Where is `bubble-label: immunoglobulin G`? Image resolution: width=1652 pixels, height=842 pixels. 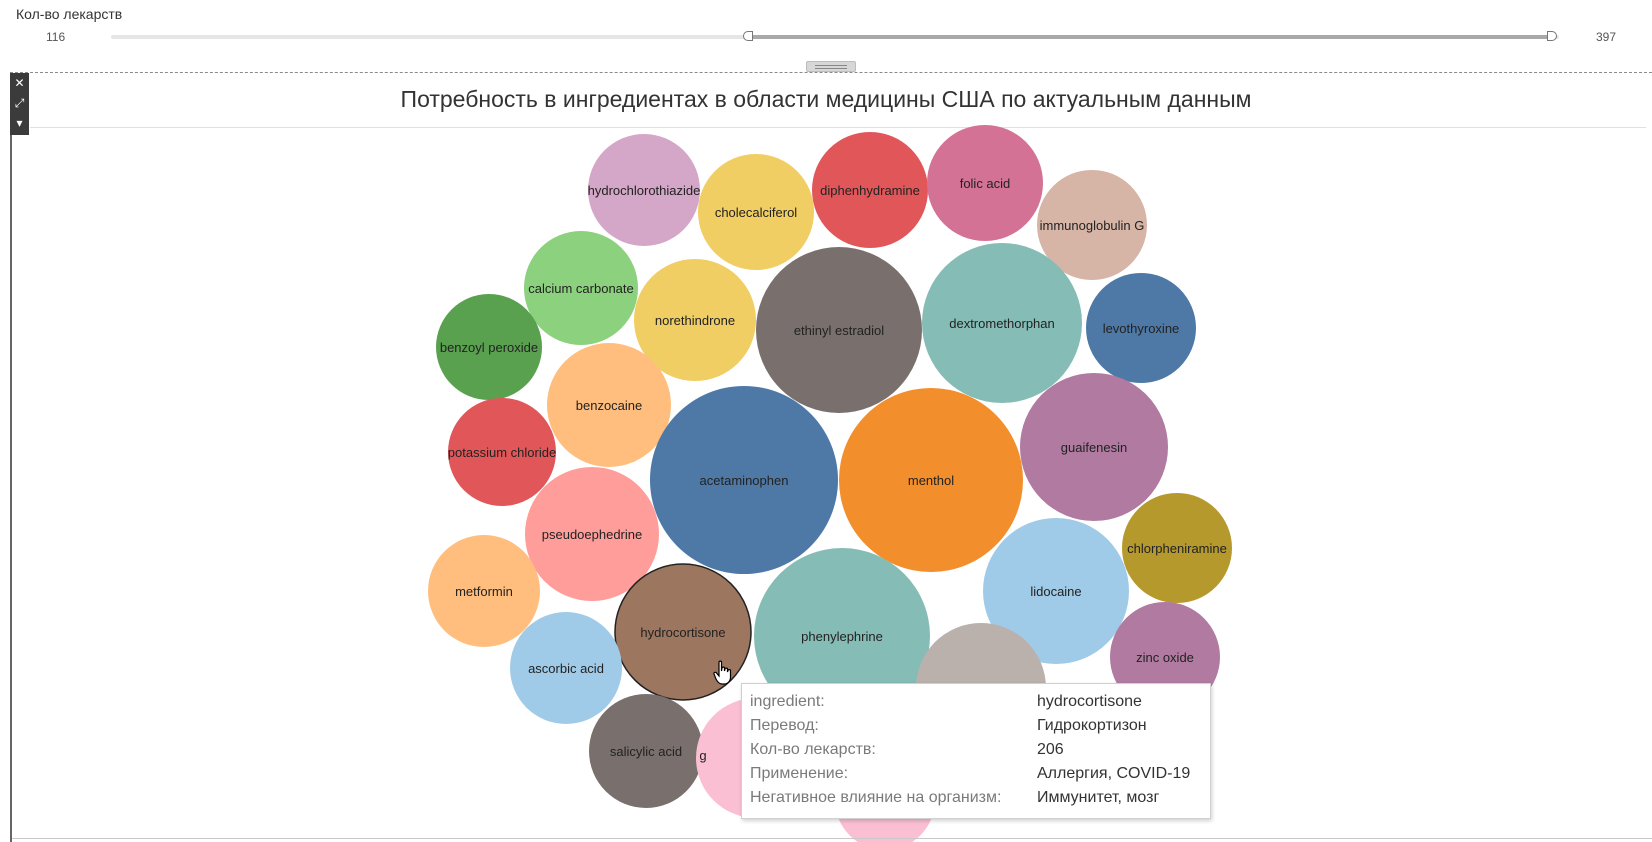
bubble-label: immunoglobulin G is located at coordinates (1092, 225).